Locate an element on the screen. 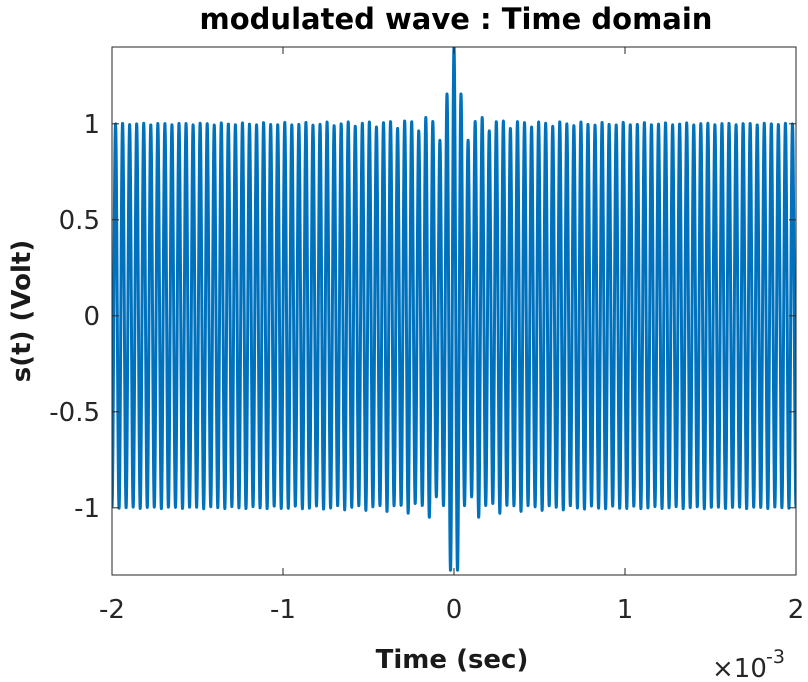 The width and height of the screenshot is (808, 682). chart-title: modulated wave : Time domain is located at coordinates (456, 19).